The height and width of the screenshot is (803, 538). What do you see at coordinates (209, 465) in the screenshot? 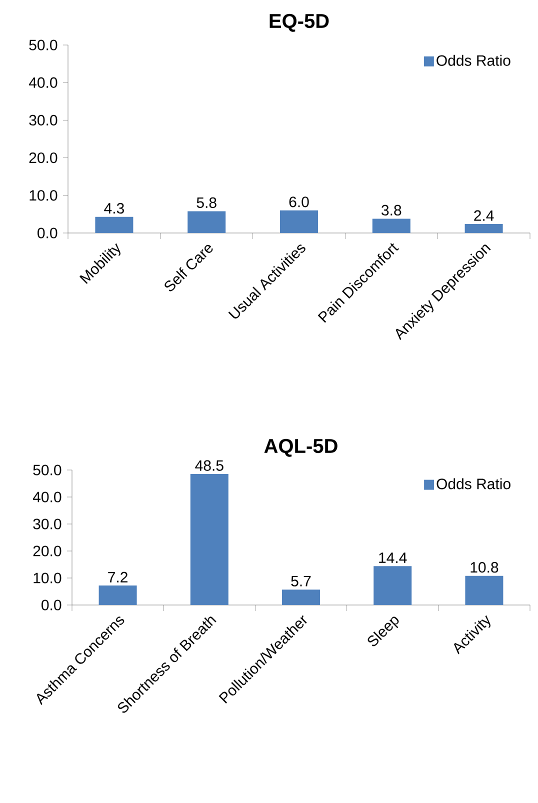
I see `data-label: 48.5` at bounding box center [209, 465].